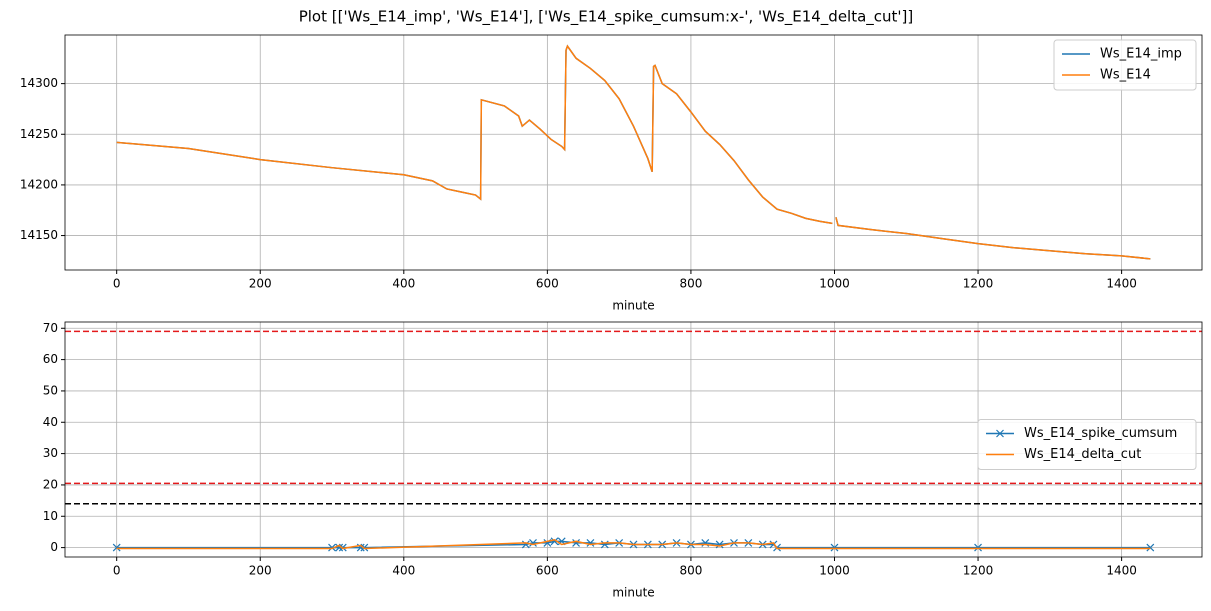  Describe the element at coordinates (50, 328) in the screenshot. I see `y-tick-label: 70` at that location.